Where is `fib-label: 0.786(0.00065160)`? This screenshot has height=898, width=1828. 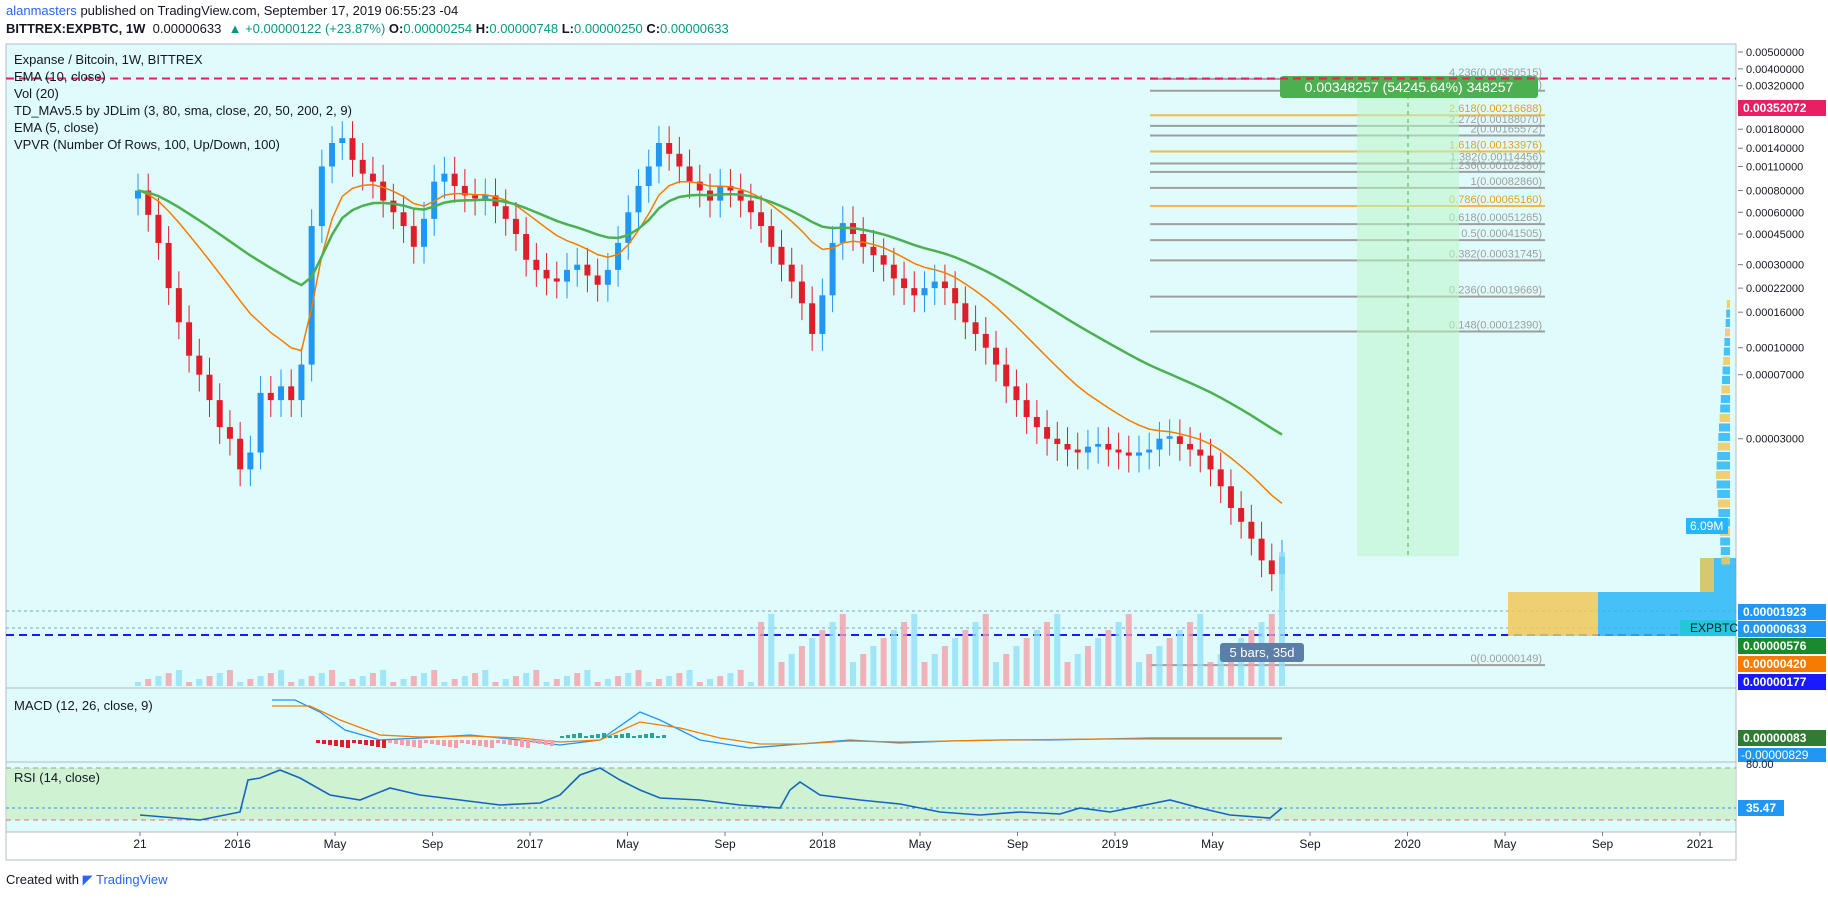 fib-label: 0.786(0.00065160) is located at coordinates (1495, 200).